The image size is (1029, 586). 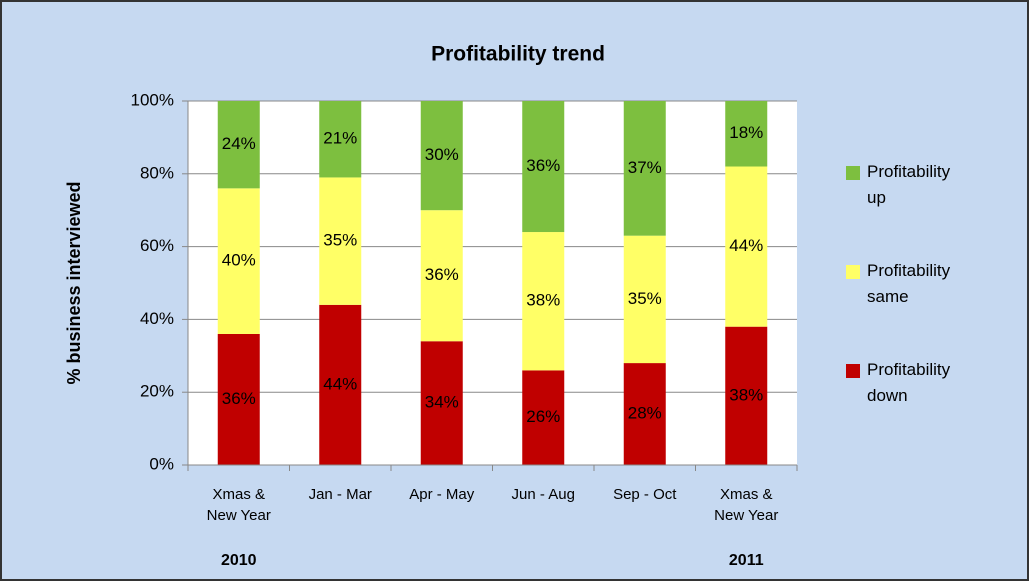 What do you see at coordinates (157, 391) in the screenshot?
I see `y-tick-label: 20%` at bounding box center [157, 391].